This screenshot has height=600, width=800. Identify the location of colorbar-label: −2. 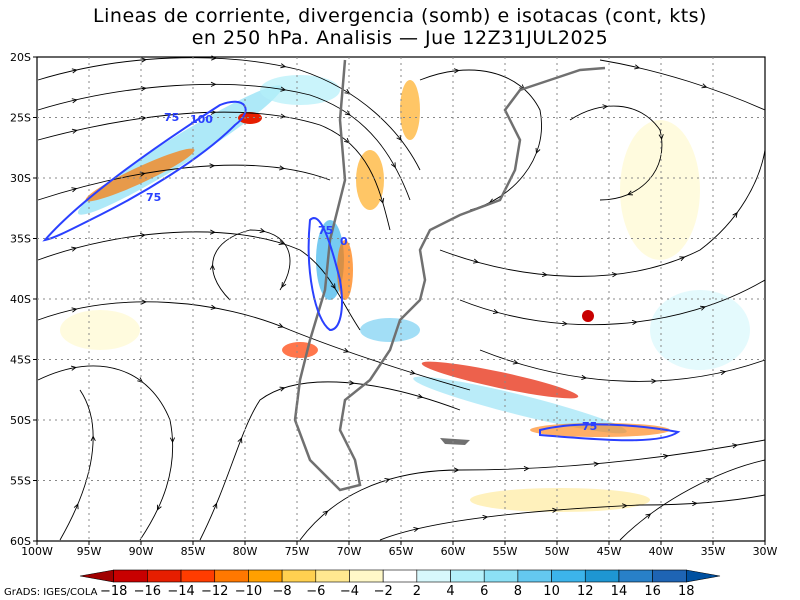
(383, 591).